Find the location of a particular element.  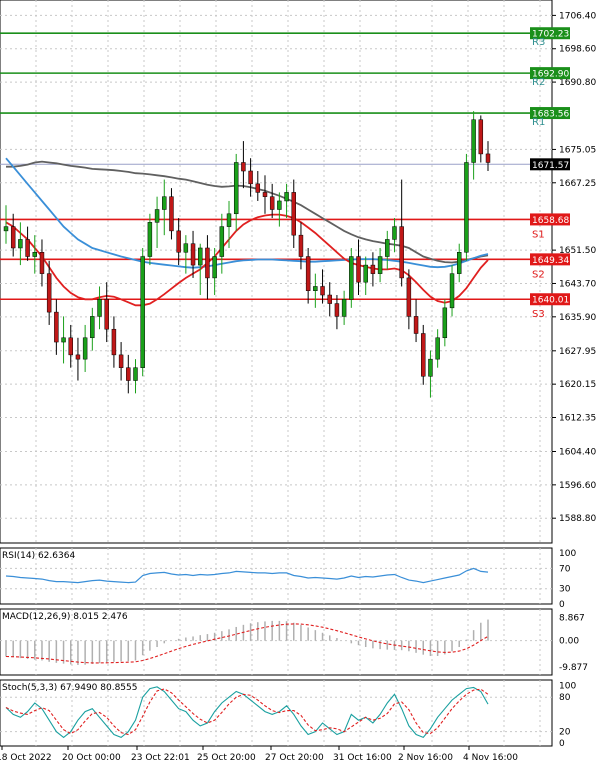

x-tick-label: 18 Oct 2022 is located at coordinates (26, 758).